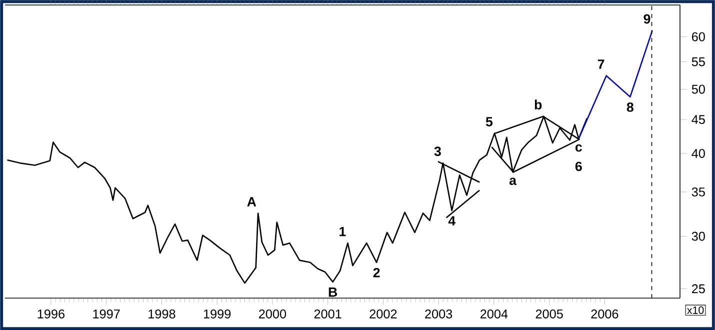 The height and width of the screenshot is (330, 715). I want to click on annotation: 1, so click(343, 231).